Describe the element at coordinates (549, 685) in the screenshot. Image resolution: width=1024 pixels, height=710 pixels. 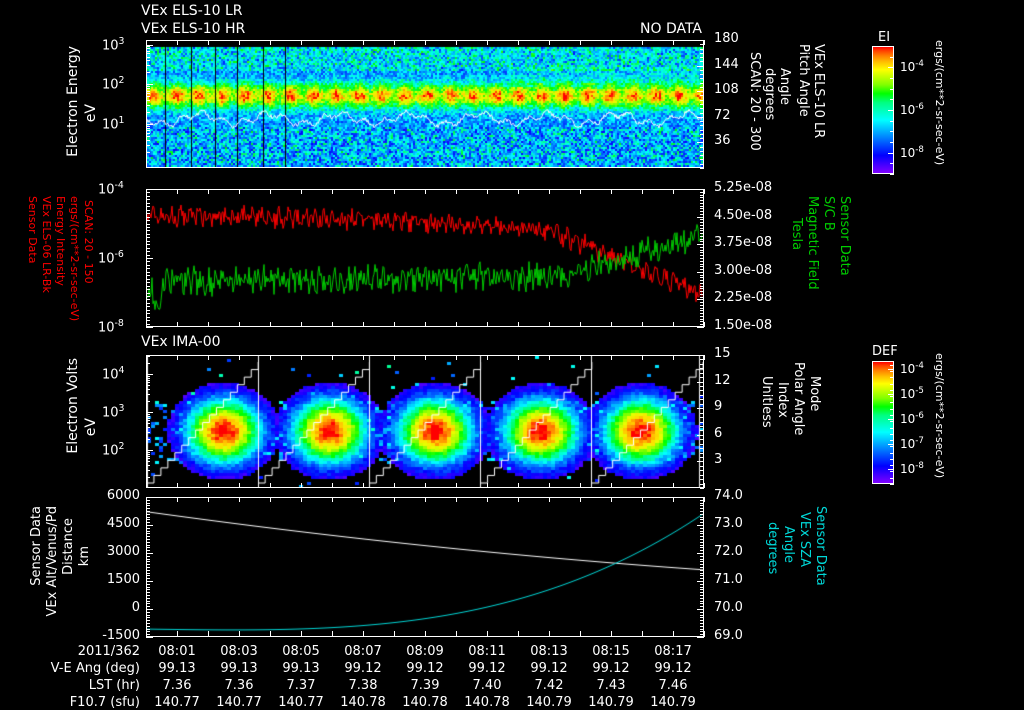
I see `bottom-cell: 7.42` at that location.